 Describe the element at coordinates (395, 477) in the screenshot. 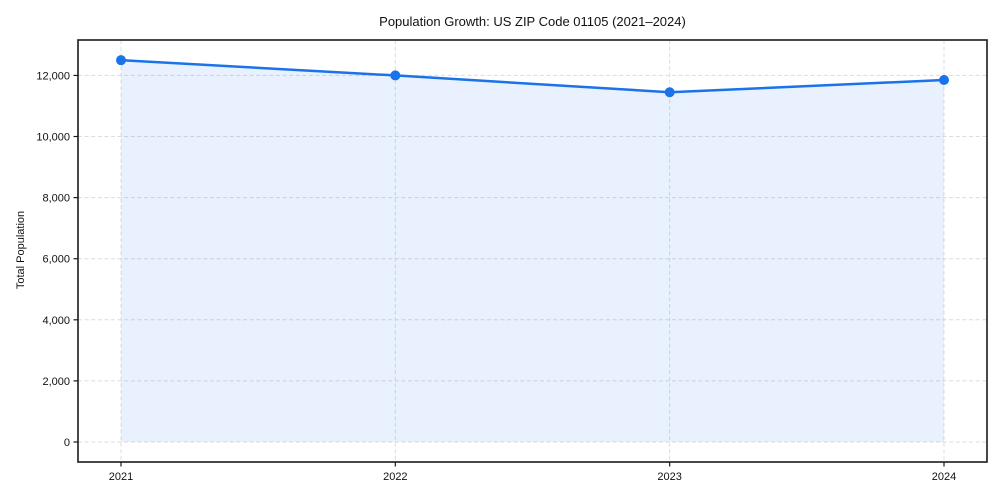

I see `x-tick-label: 2022` at that location.